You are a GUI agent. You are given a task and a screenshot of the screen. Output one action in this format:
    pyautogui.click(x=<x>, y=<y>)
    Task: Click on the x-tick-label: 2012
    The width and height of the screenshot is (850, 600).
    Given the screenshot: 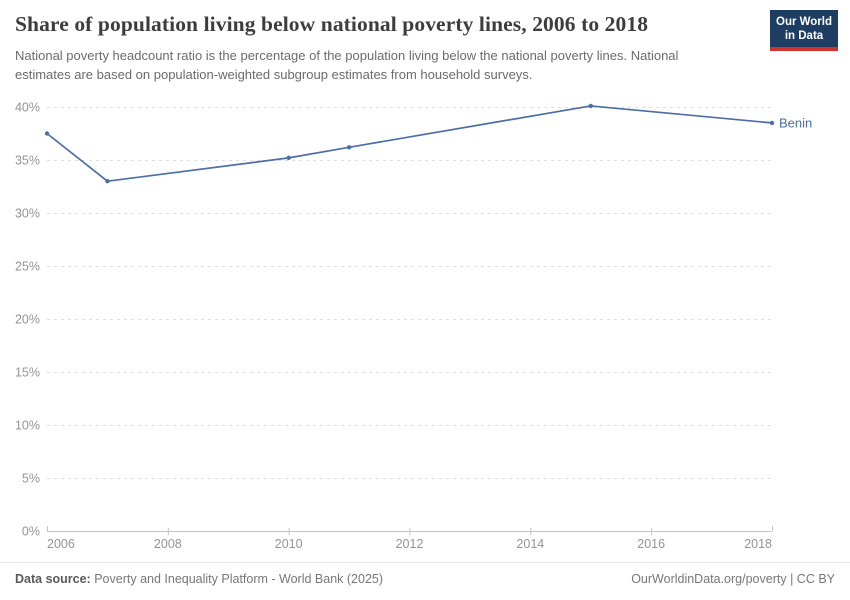 What is the action you would take?
    pyautogui.click(x=410, y=544)
    